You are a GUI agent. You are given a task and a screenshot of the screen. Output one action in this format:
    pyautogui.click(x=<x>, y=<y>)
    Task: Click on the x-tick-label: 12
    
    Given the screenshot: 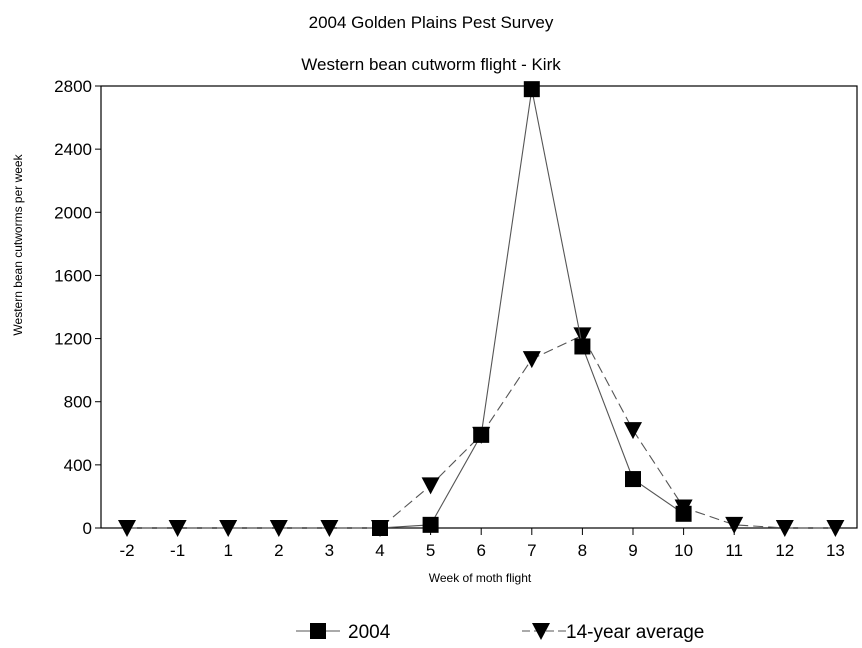 What is the action you would take?
    pyautogui.click(x=784, y=550)
    